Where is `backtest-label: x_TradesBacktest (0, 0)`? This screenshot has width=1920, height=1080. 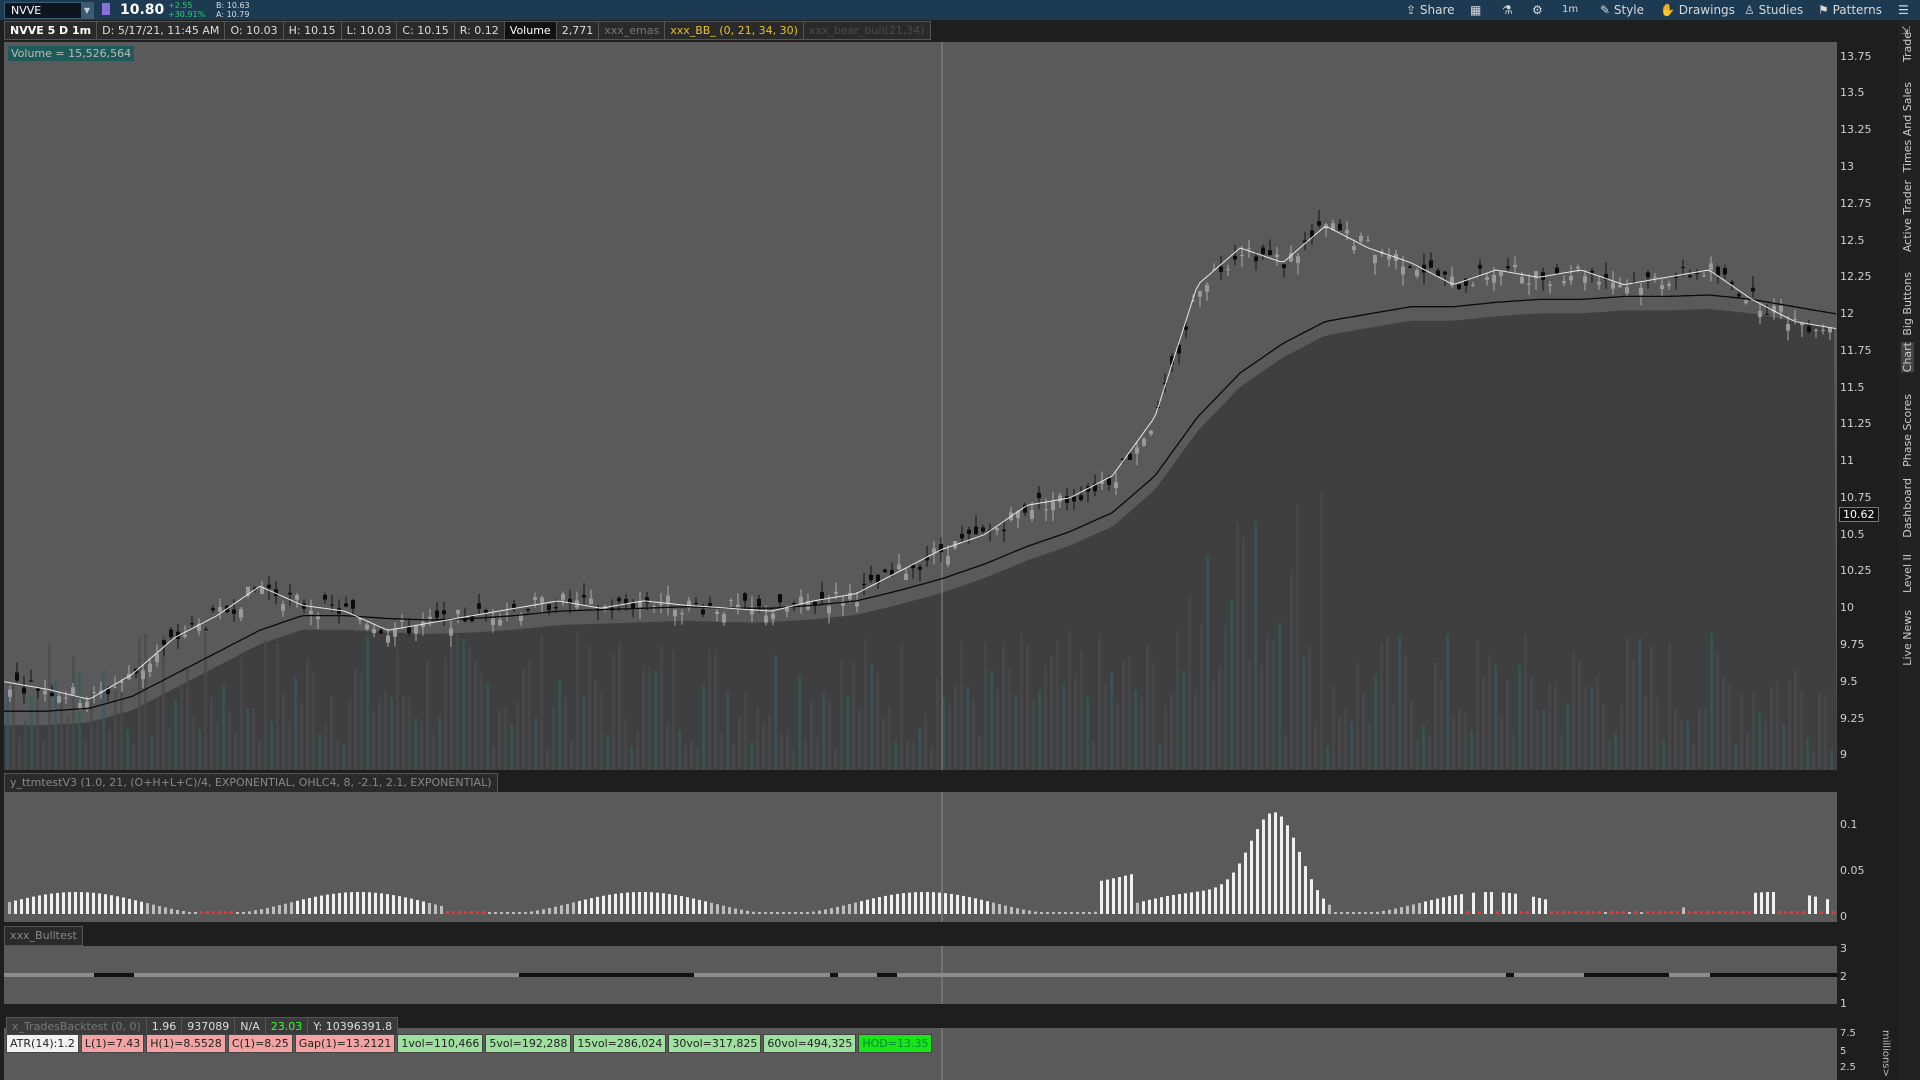
backtest-label: x_TradesBacktest (0, 0) is located at coordinates (76, 1026).